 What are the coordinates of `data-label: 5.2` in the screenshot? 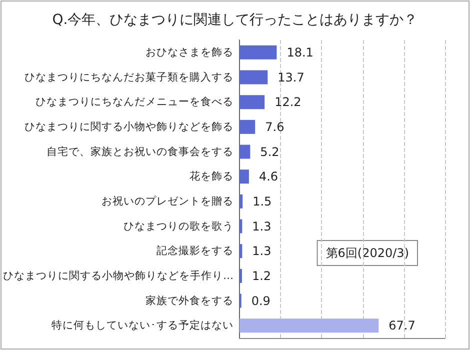 It's located at (270, 151).